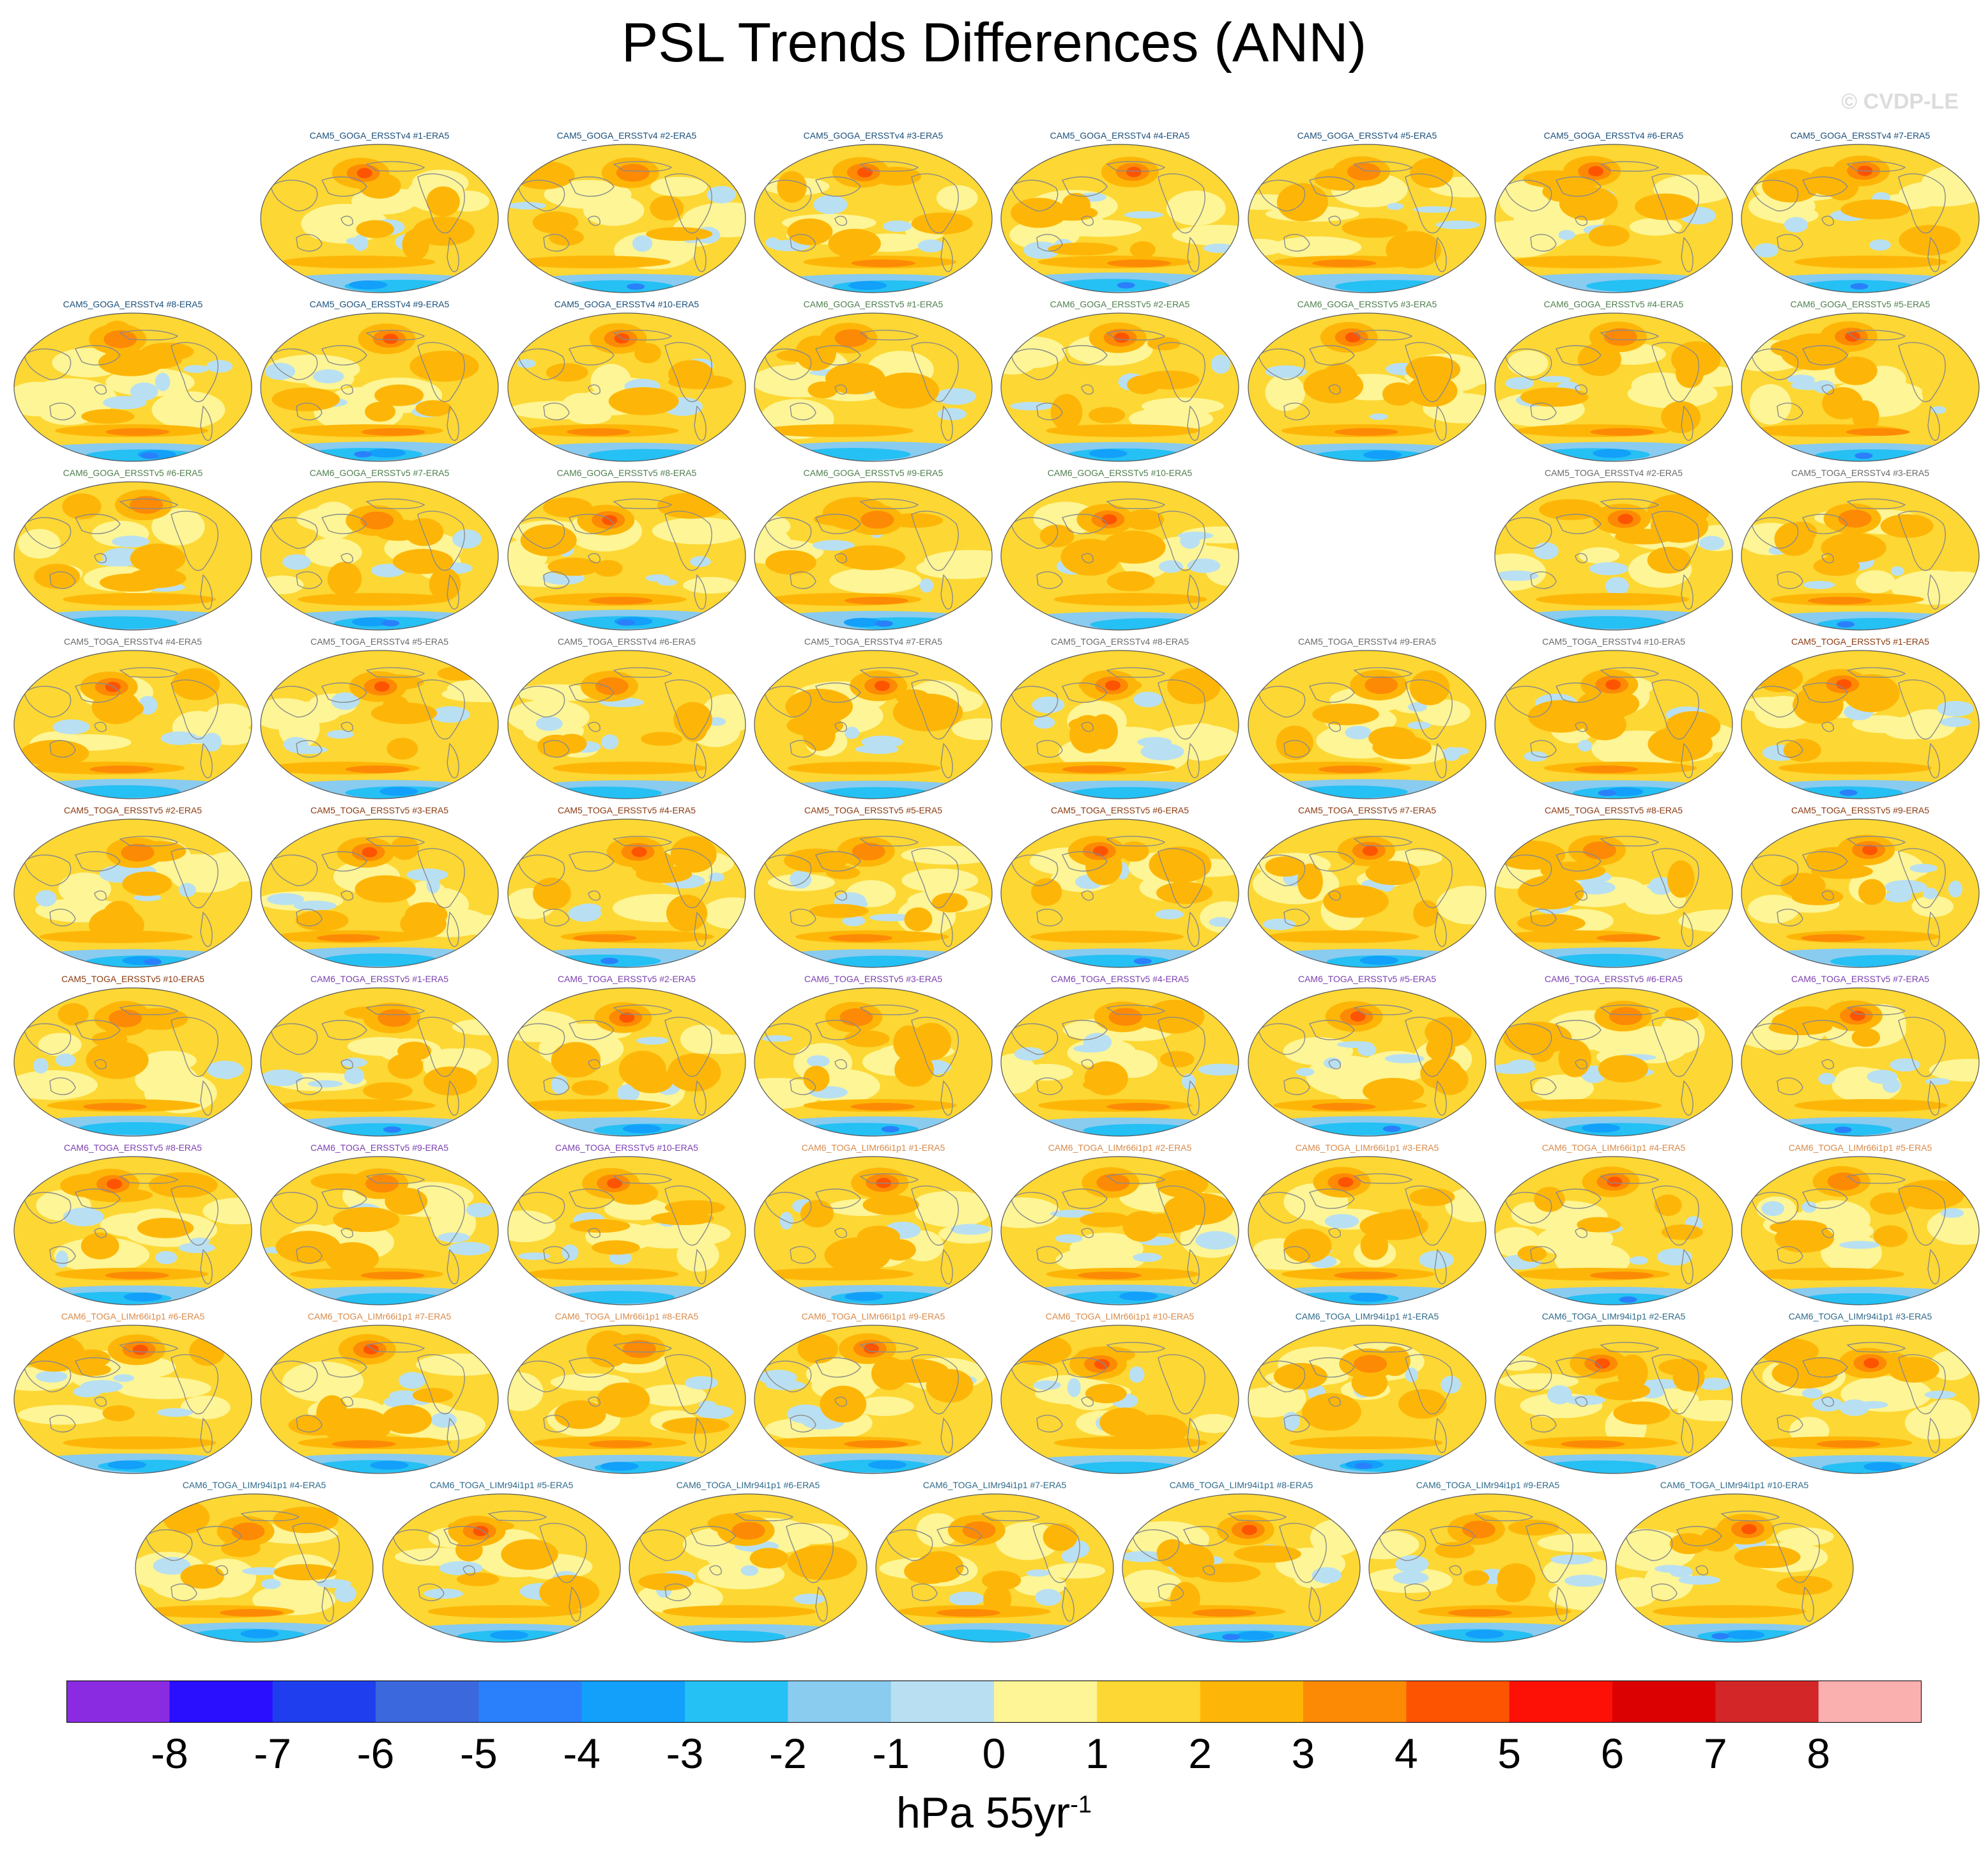 The width and height of the screenshot is (1988, 1862). What do you see at coordinates (626, 551) in the screenshot?
I see `map-panel: CAM6_GOGA_ERSSTv5 #8-ERA5` at bounding box center [626, 551].